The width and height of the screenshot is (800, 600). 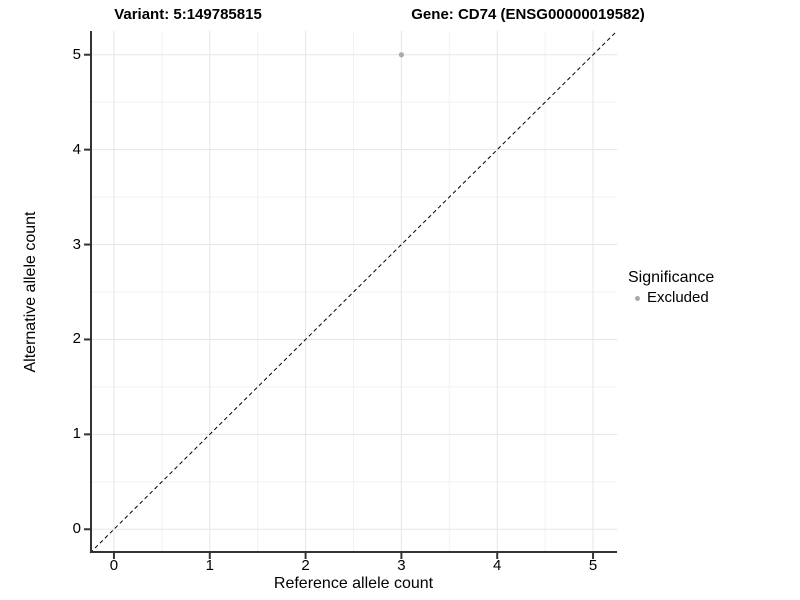 What do you see at coordinates (188, 14) in the screenshot?
I see `variant-title: Variant: 5:149785815` at bounding box center [188, 14].